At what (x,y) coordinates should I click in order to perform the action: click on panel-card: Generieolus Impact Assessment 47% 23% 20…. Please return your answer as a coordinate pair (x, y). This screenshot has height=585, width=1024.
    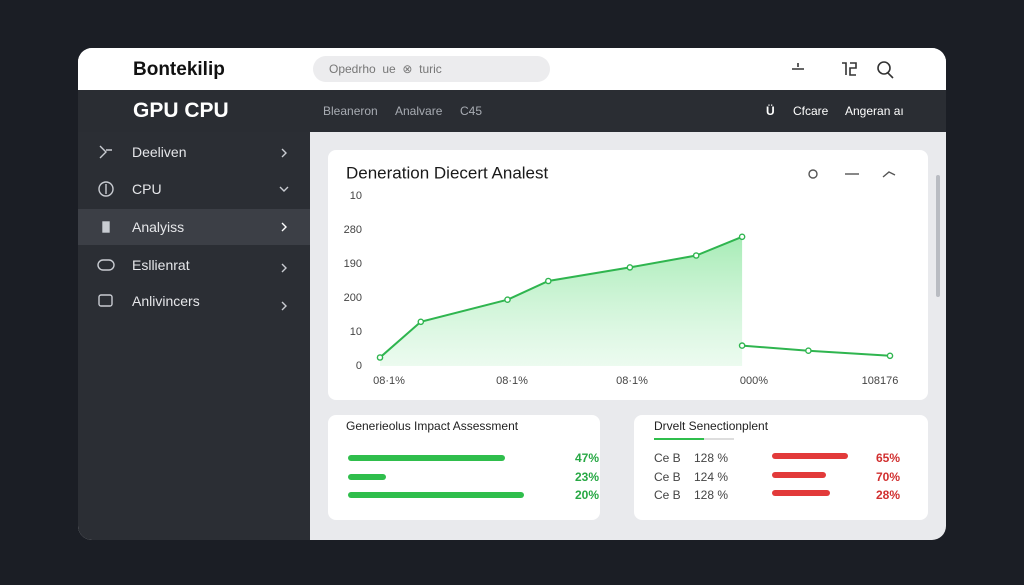
    Looking at the image, I should click on (464, 467).